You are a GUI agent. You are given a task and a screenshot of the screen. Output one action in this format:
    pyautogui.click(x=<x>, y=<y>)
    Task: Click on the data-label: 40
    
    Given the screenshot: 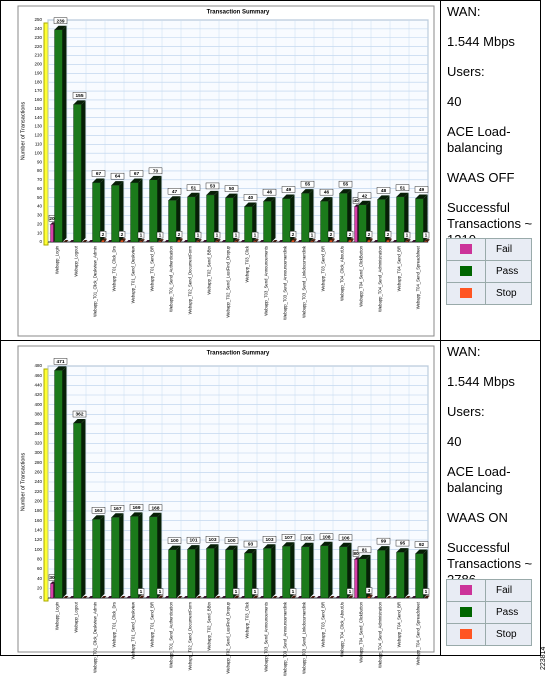 What is the action you would take?
    pyautogui.click(x=251, y=198)
    